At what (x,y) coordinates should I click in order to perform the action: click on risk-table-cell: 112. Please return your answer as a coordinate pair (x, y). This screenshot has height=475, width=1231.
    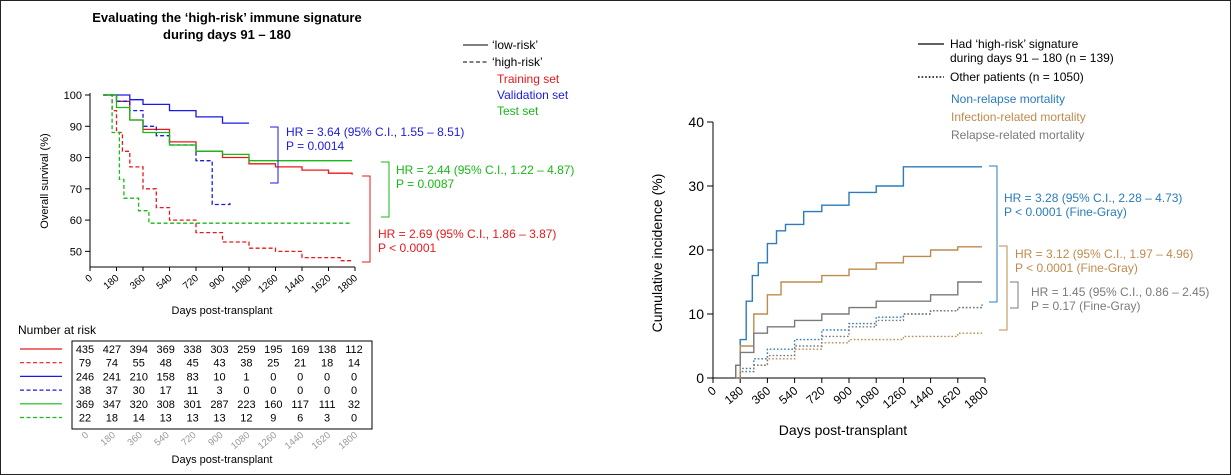
    Looking at the image, I should click on (354, 350).